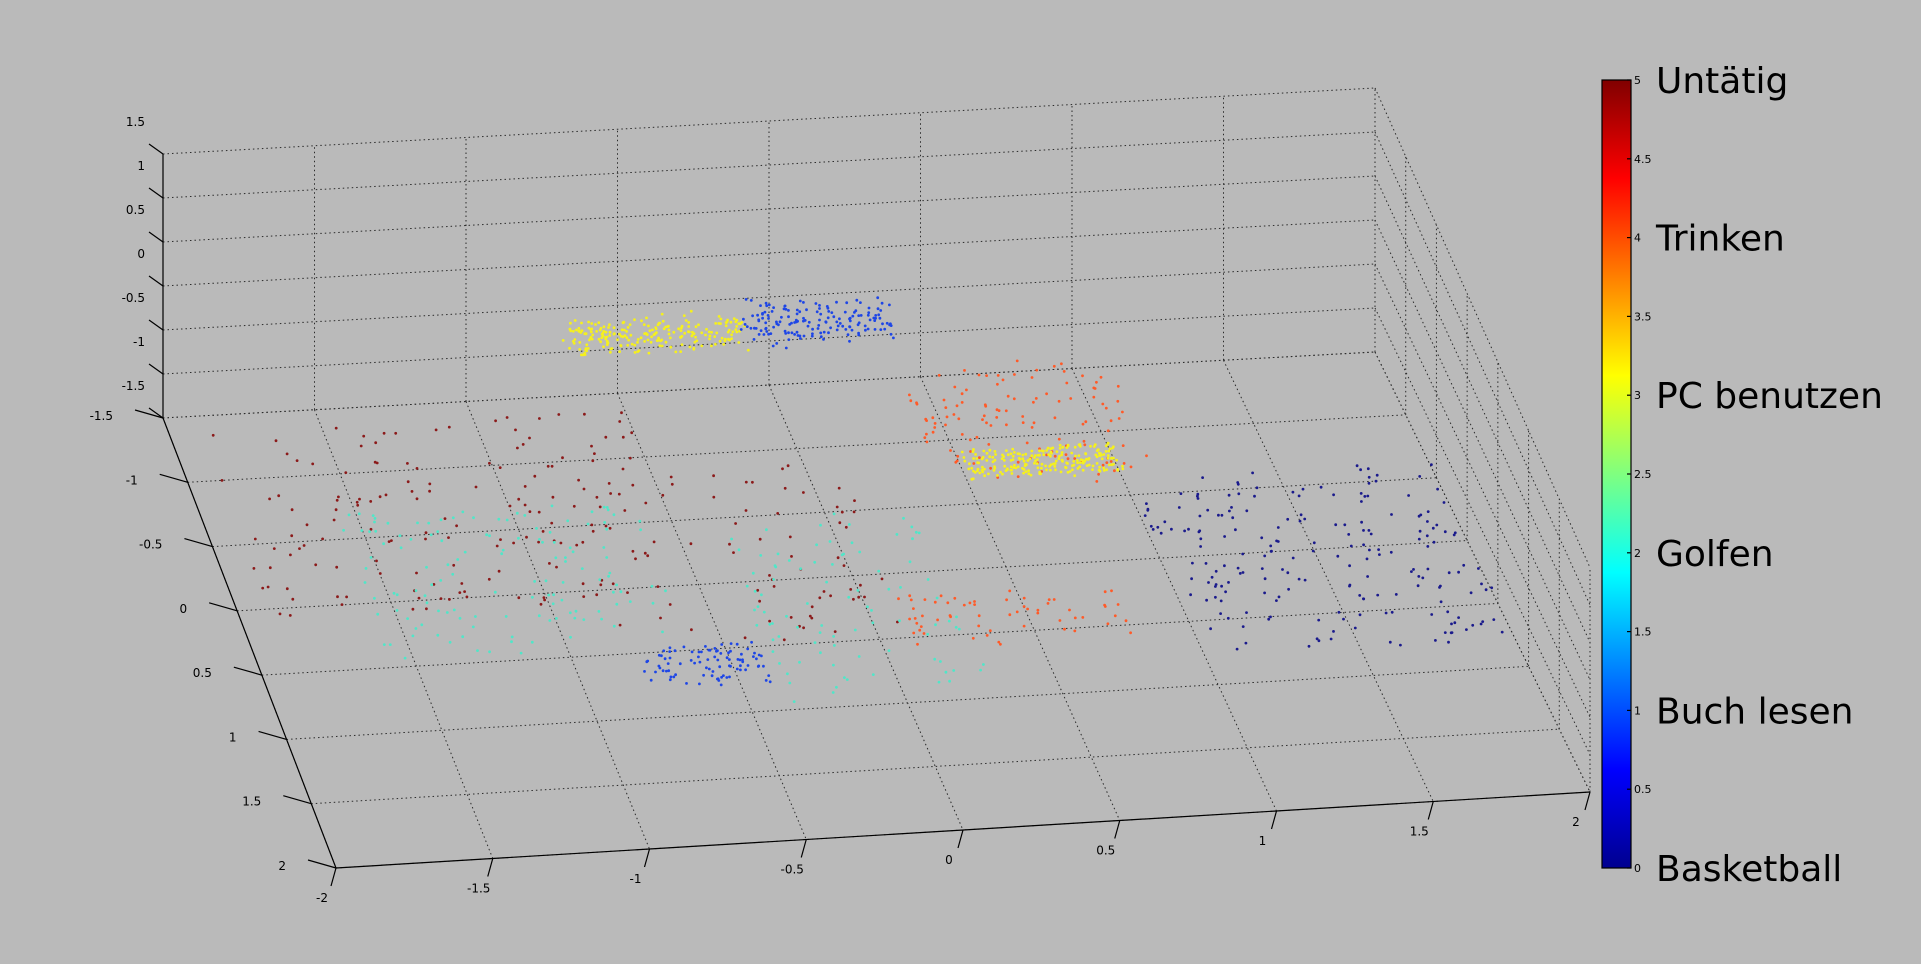 The height and width of the screenshot is (964, 1921). I want to click on y-tick-mark, so click(149, 414).